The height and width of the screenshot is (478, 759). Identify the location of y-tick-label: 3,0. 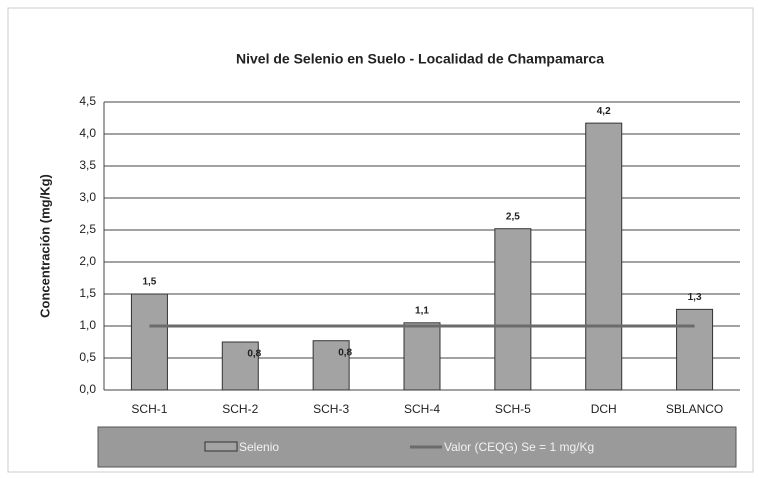
(87, 197).